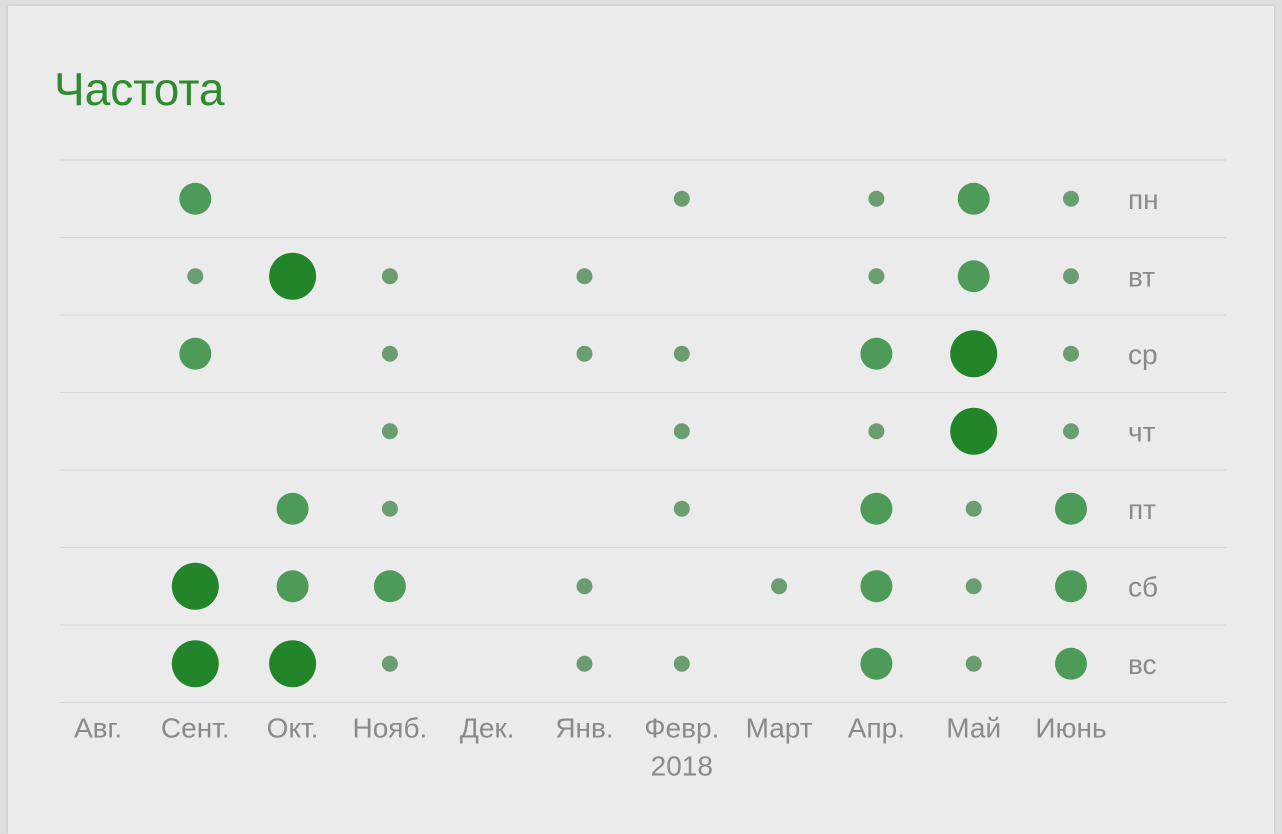 This screenshot has width=1282, height=834. Describe the element at coordinates (973, 728) in the screenshot. I see `x-tick-label: Май` at that location.